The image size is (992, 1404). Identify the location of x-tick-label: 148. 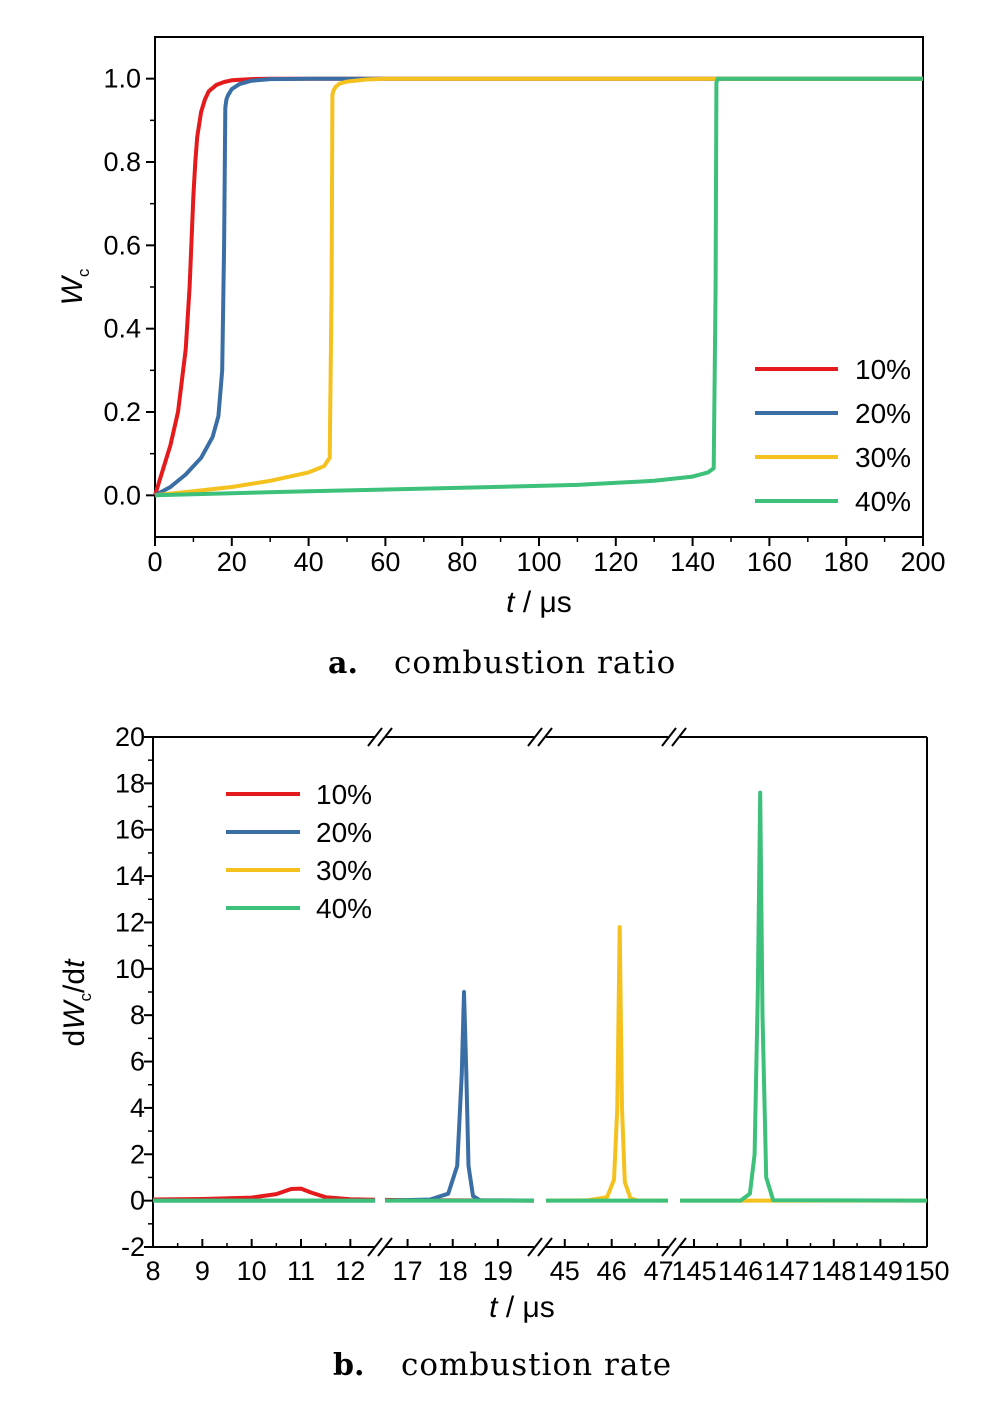
(833, 1271).